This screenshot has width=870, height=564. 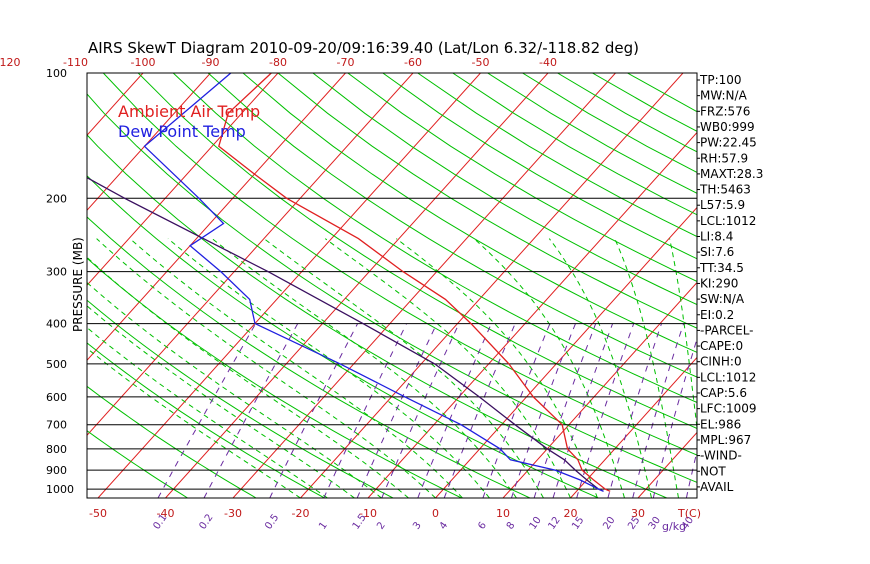 What do you see at coordinates (60, 489) in the screenshot?
I see `pressure-tick-label: 1000` at bounding box center [60, 489].